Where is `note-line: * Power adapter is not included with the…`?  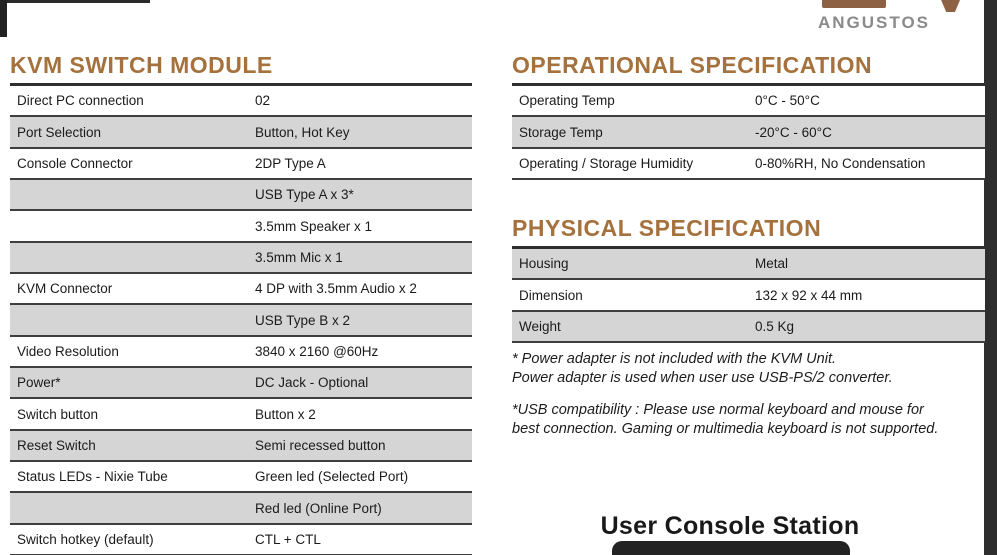
note-line: * Power adapter is not included with the… is located at coordinates (674, 359).